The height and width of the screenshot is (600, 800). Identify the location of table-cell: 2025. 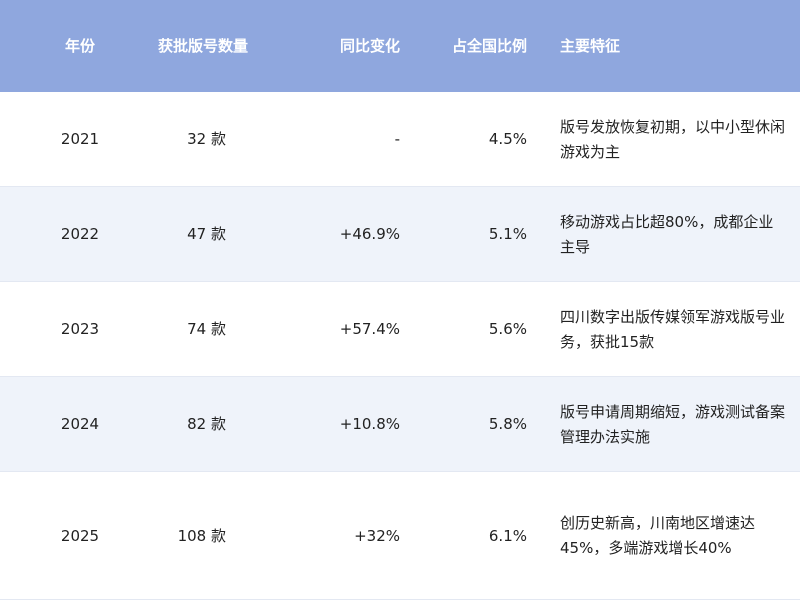
(80, 535).